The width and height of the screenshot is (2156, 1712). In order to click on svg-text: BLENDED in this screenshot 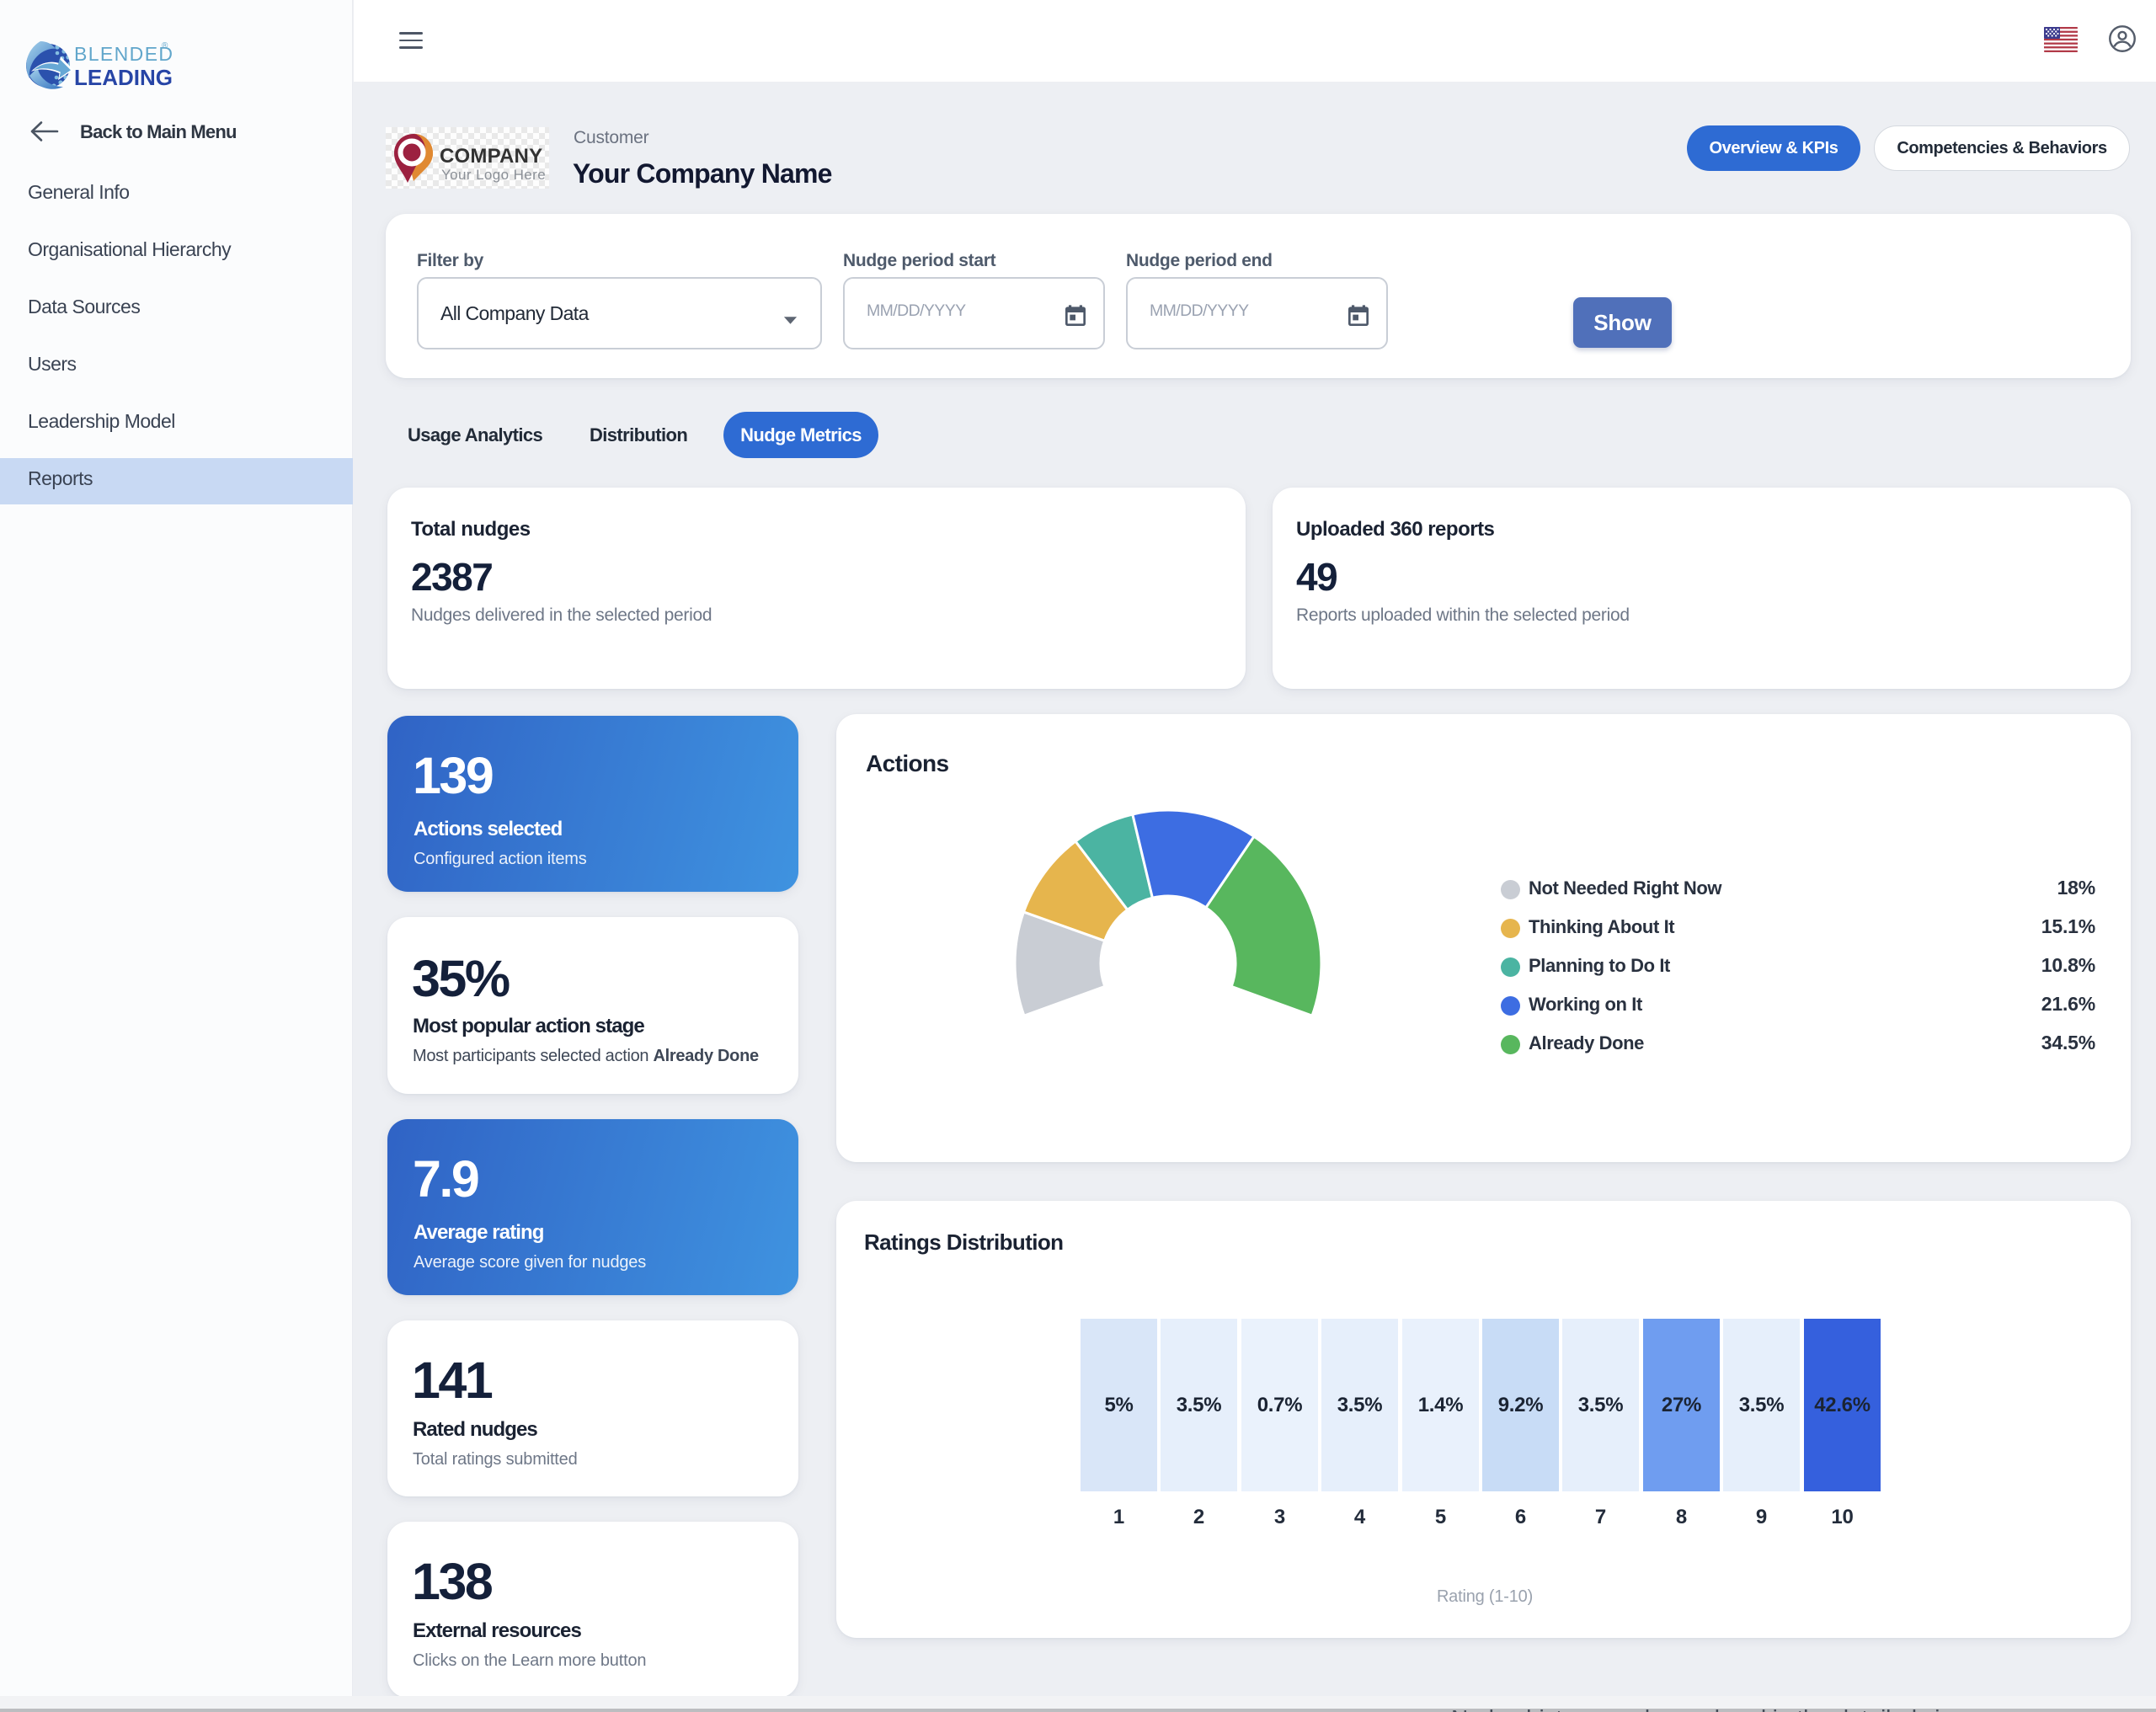, I will do `click(124, 54)`.